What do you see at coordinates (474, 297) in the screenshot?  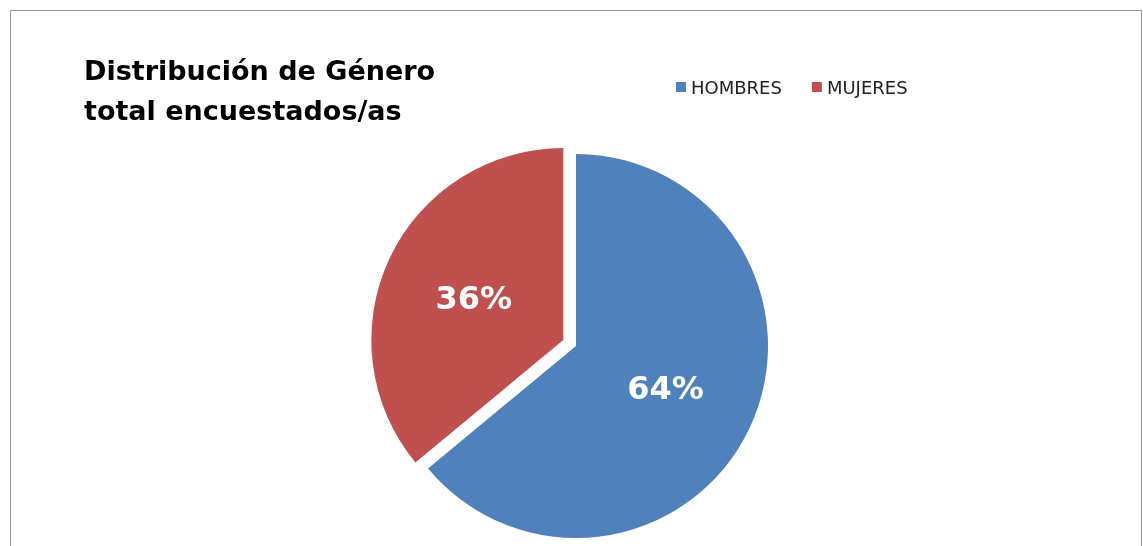 I see `data-label: 36%` at bounding box center [474, 297].